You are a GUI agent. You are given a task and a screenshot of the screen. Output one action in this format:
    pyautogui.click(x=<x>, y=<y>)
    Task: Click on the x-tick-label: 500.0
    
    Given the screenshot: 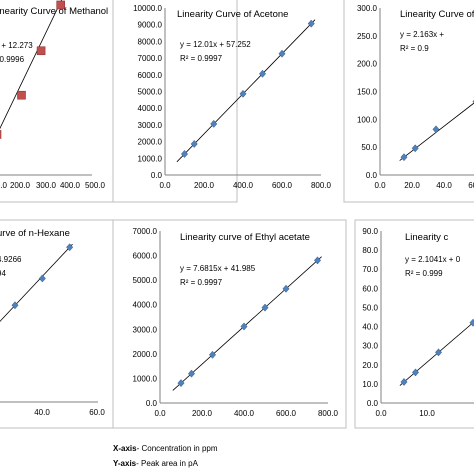 What is the action you would take?
    pyautogui.click(x=95, y=185)
    